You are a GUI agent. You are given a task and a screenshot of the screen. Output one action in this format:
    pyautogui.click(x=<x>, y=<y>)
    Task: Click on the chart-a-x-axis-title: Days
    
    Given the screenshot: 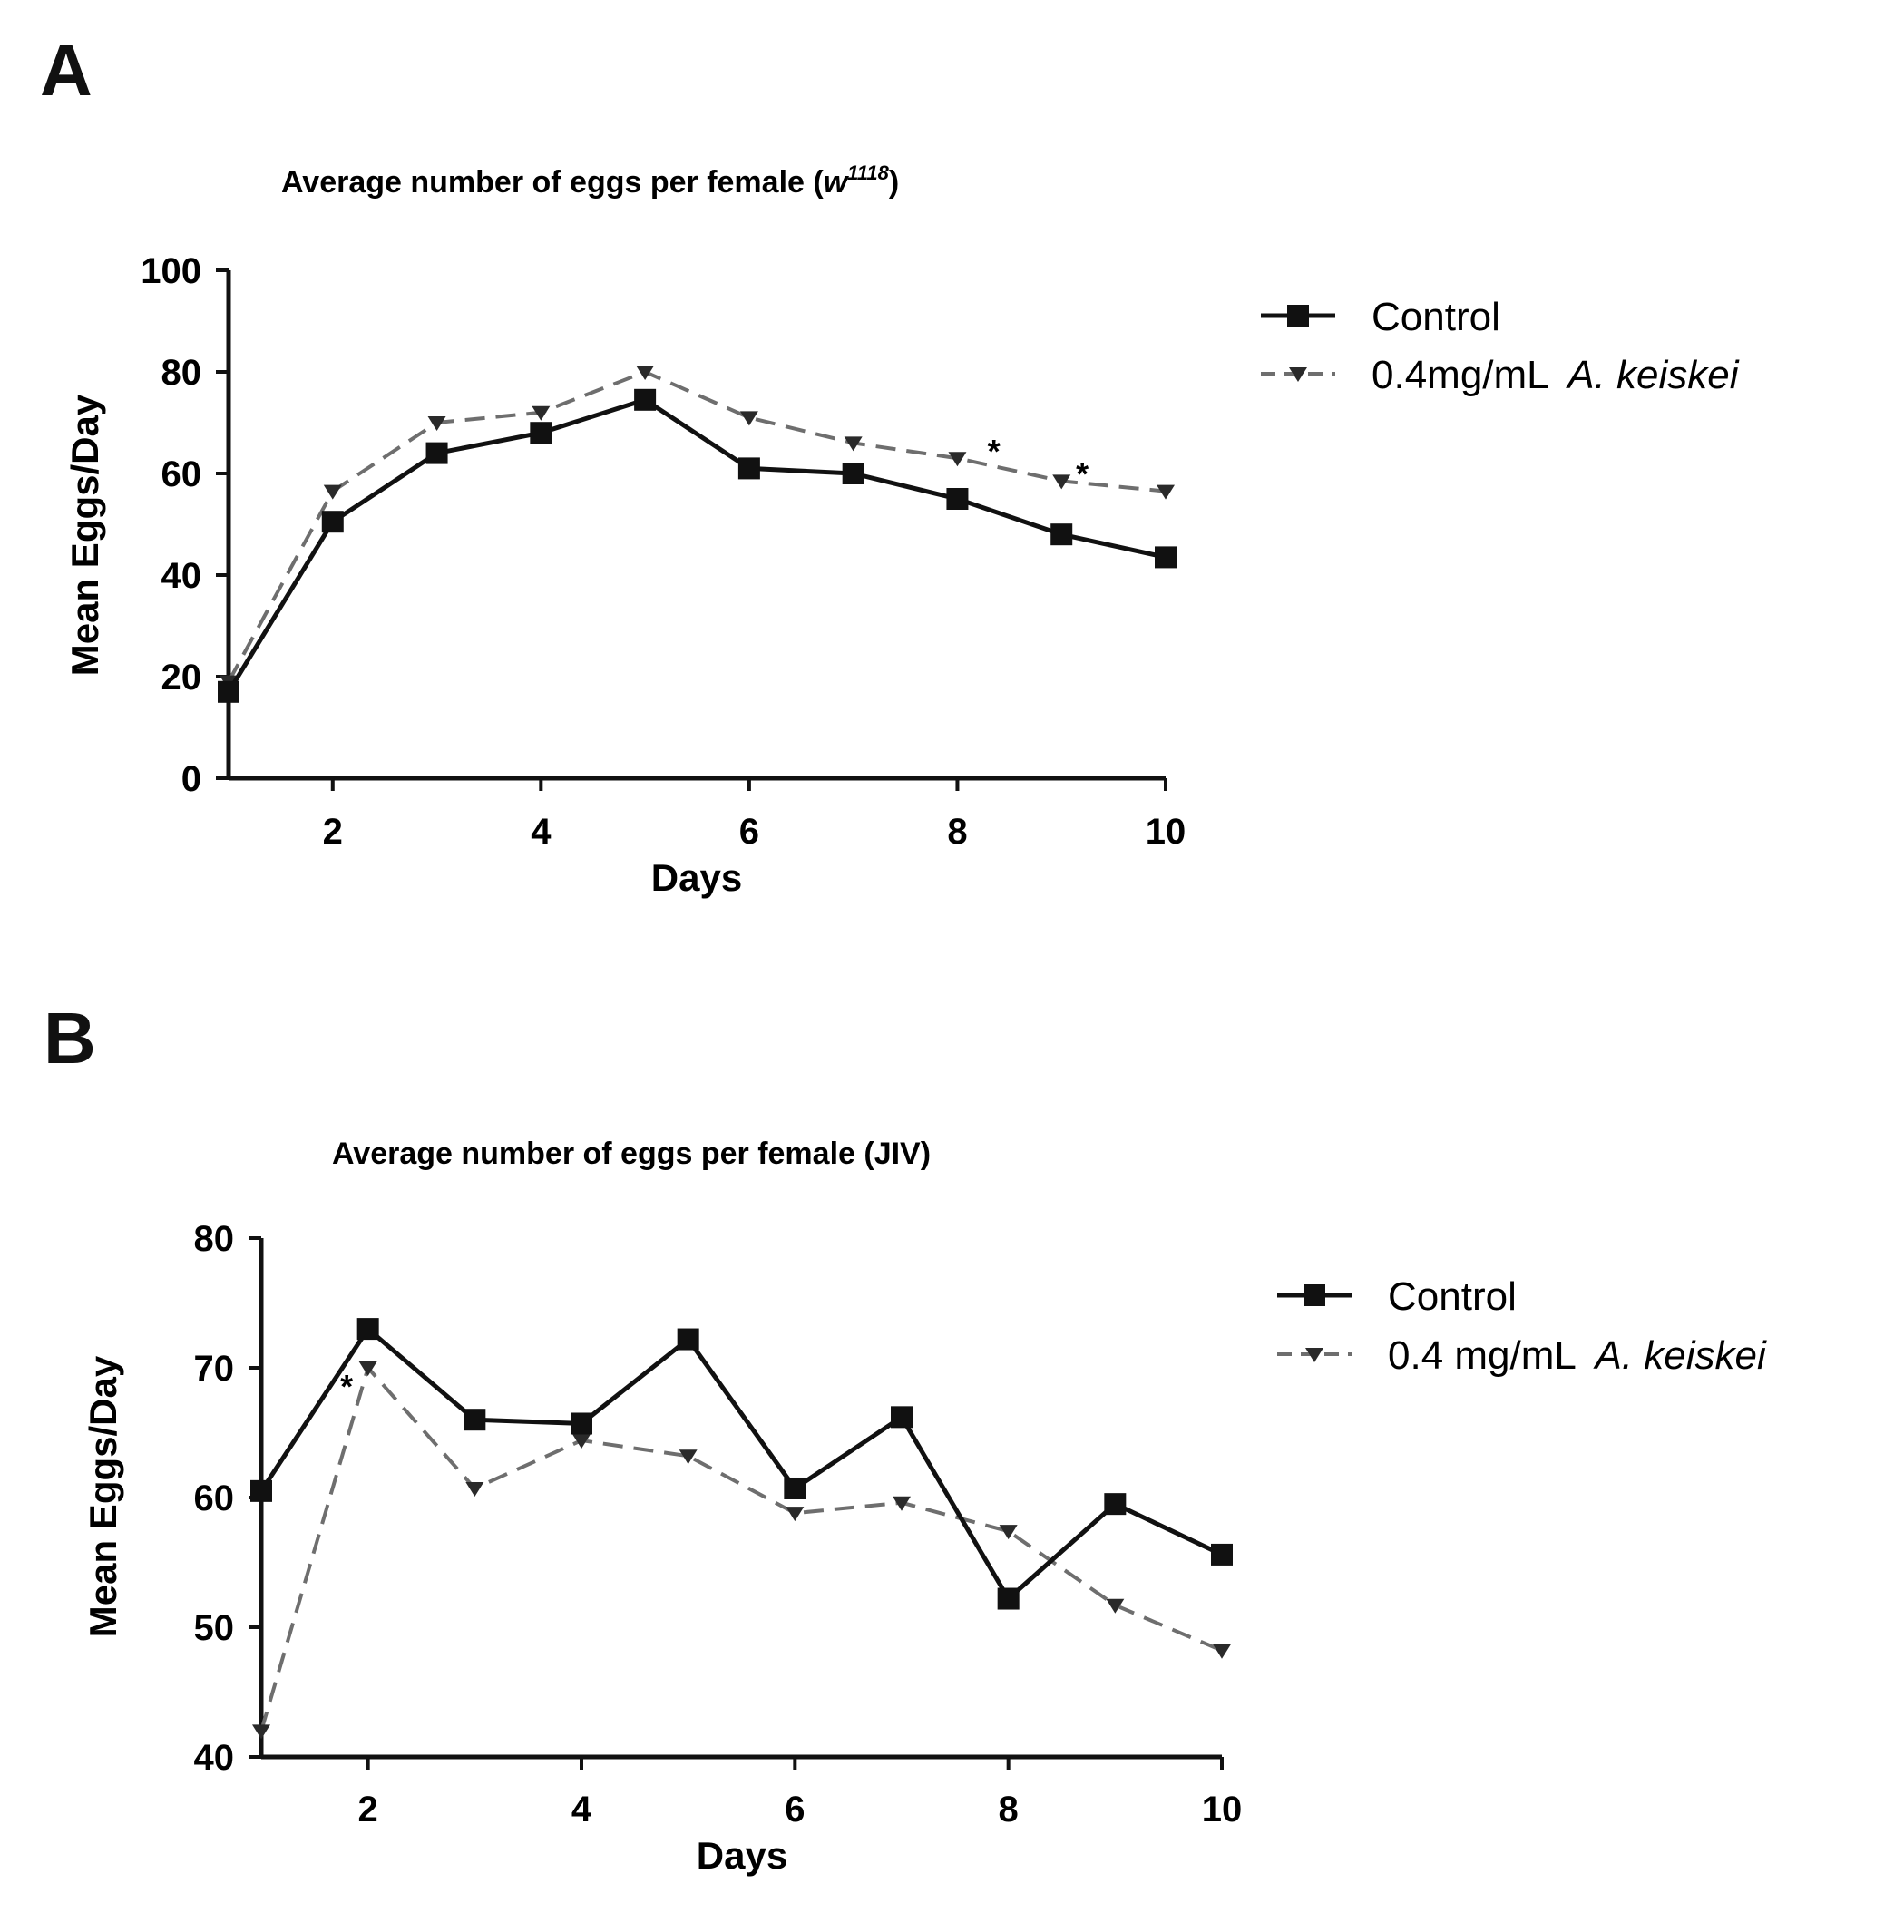 What is the action you would take?
    pyautogui.click(x=697, y=877)
    